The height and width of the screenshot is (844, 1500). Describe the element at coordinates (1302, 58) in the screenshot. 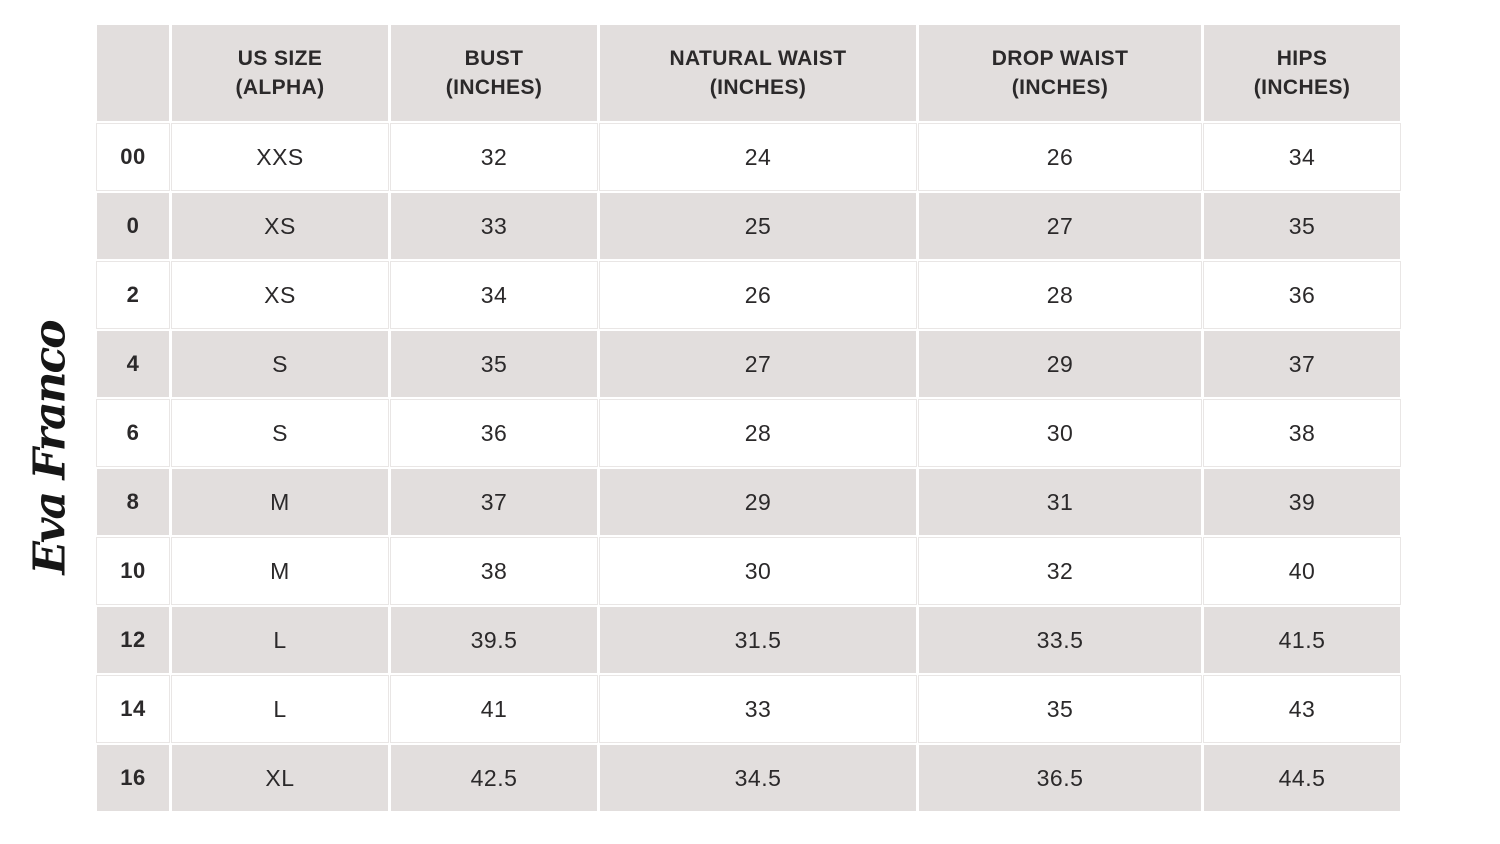

I see `column-header-label: HIPS` at that location.